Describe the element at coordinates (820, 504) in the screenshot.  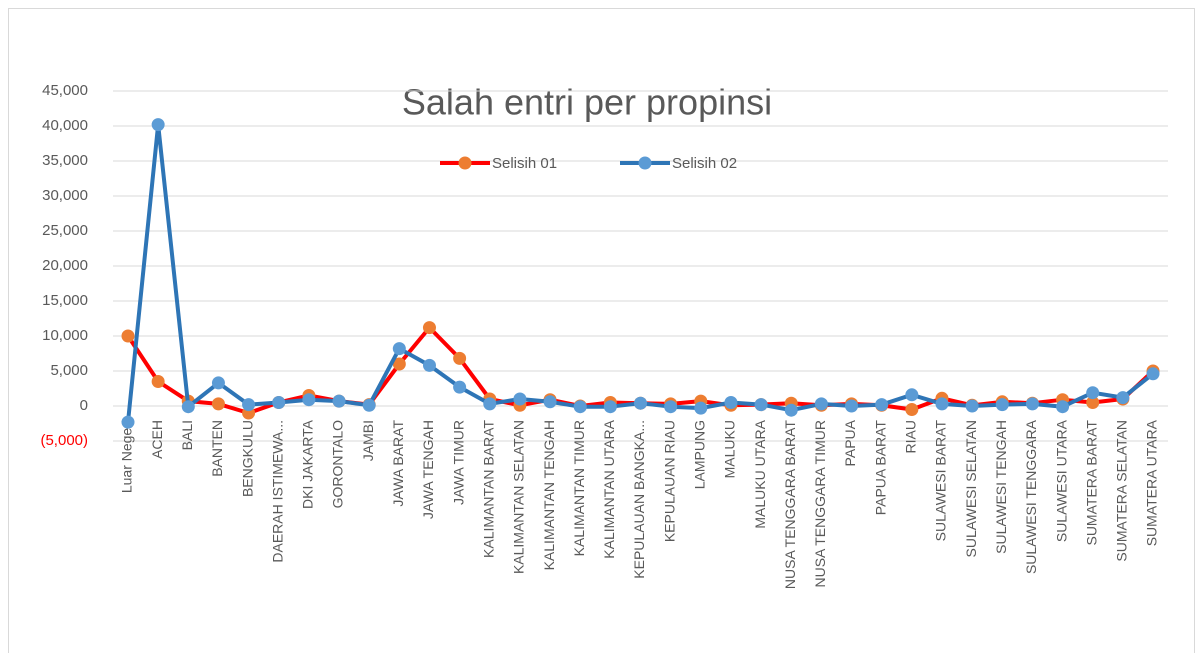
I see `x-tick-label: NUSA TENGGARA TIMUR` at that location.